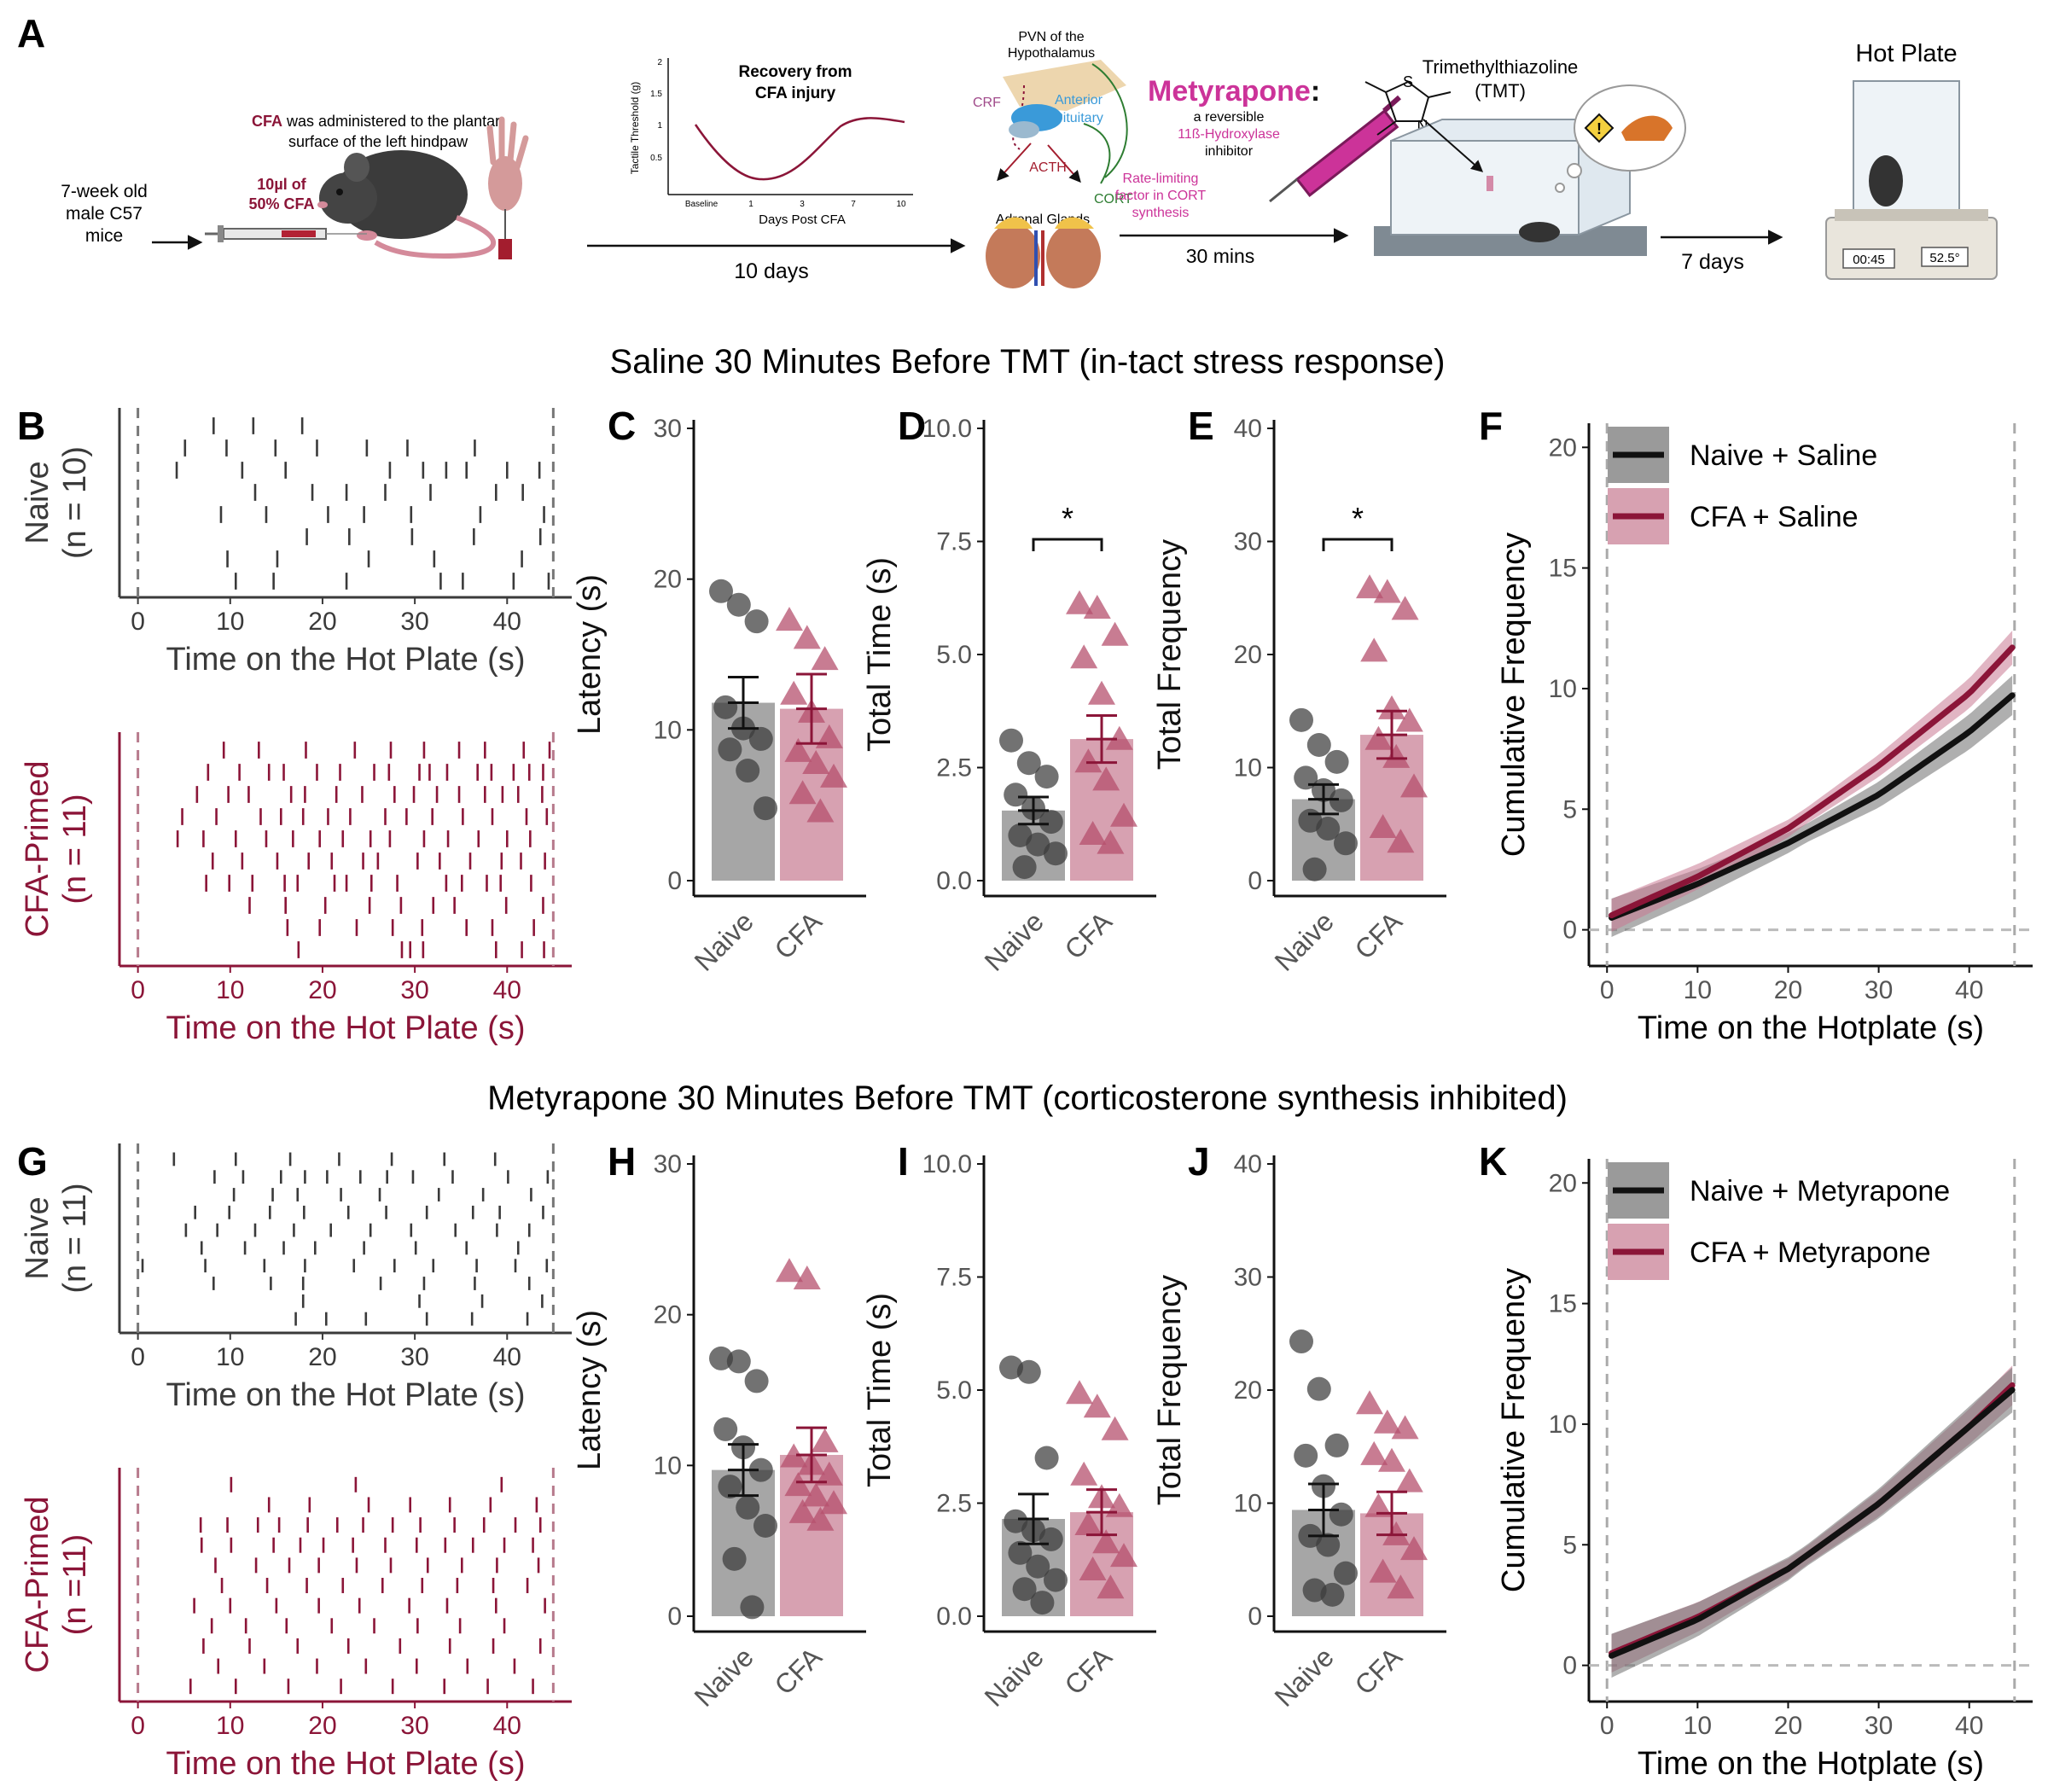 The image size is (2048, 1792). I want to click on line-ytick-label: 20, so click(1563, 1183).